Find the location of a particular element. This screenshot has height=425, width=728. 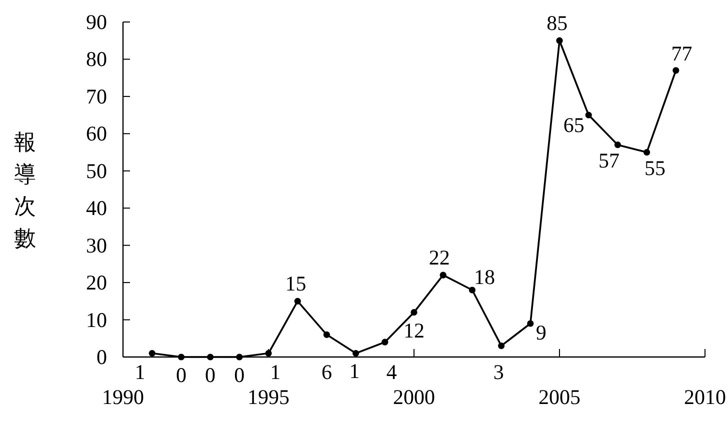

data-label: 55 is located at coordinates (655, 168).